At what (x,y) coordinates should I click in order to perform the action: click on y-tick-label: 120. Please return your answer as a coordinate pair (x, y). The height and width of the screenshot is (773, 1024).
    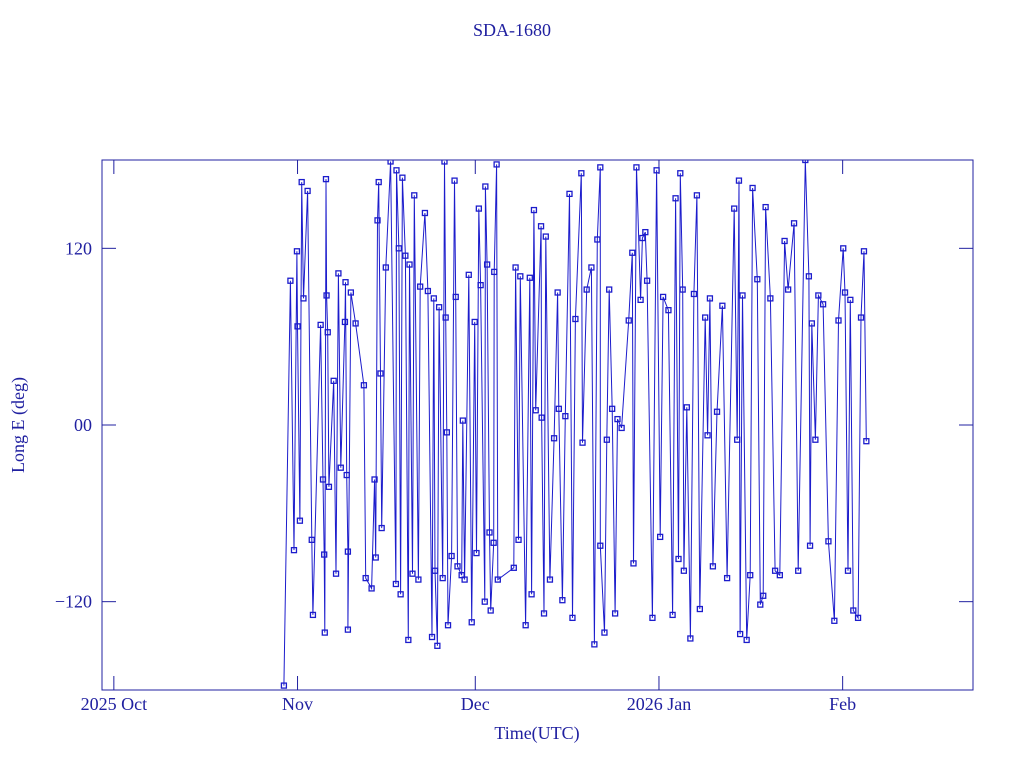
    Looking at the image, I should click on (78, 248).